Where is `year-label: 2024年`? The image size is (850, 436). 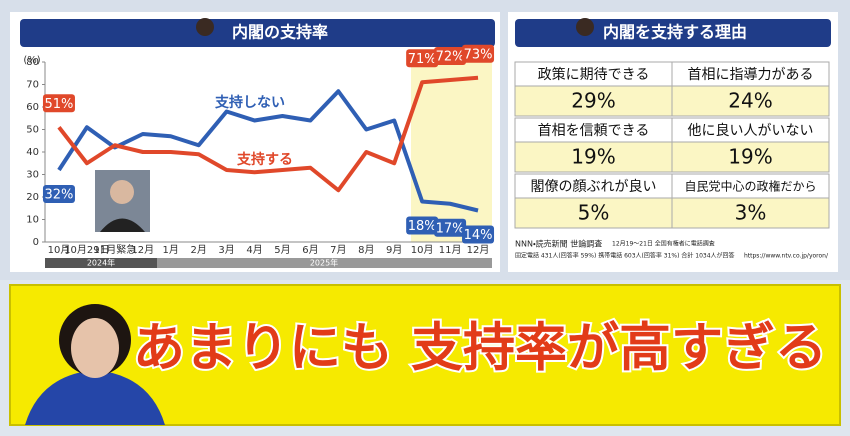
year-label: 2024年 is located at coordinates (101, 263).